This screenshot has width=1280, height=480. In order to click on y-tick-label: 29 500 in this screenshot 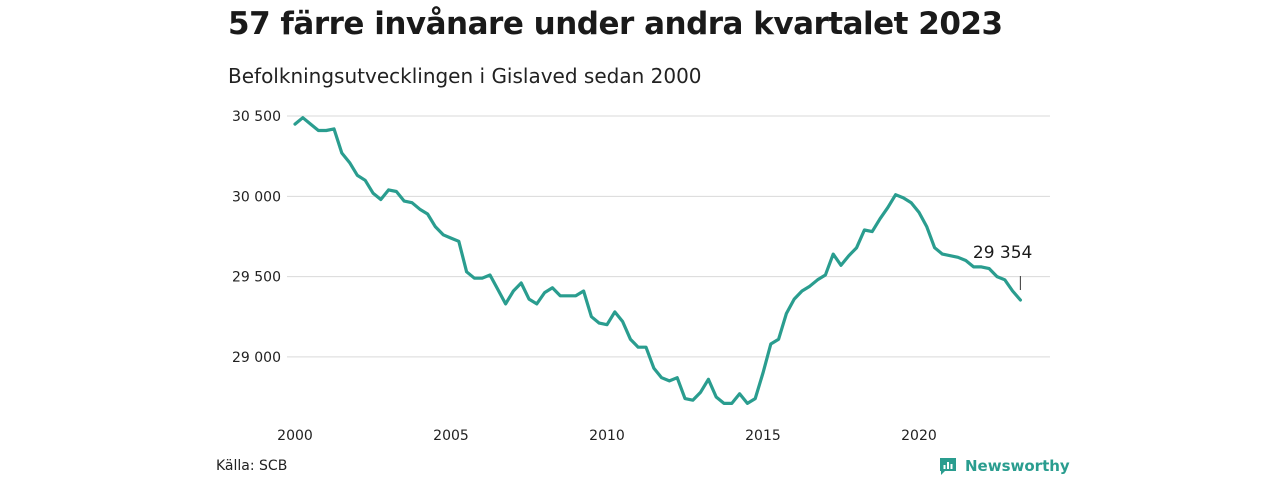, I will do `click(256, 278)`.